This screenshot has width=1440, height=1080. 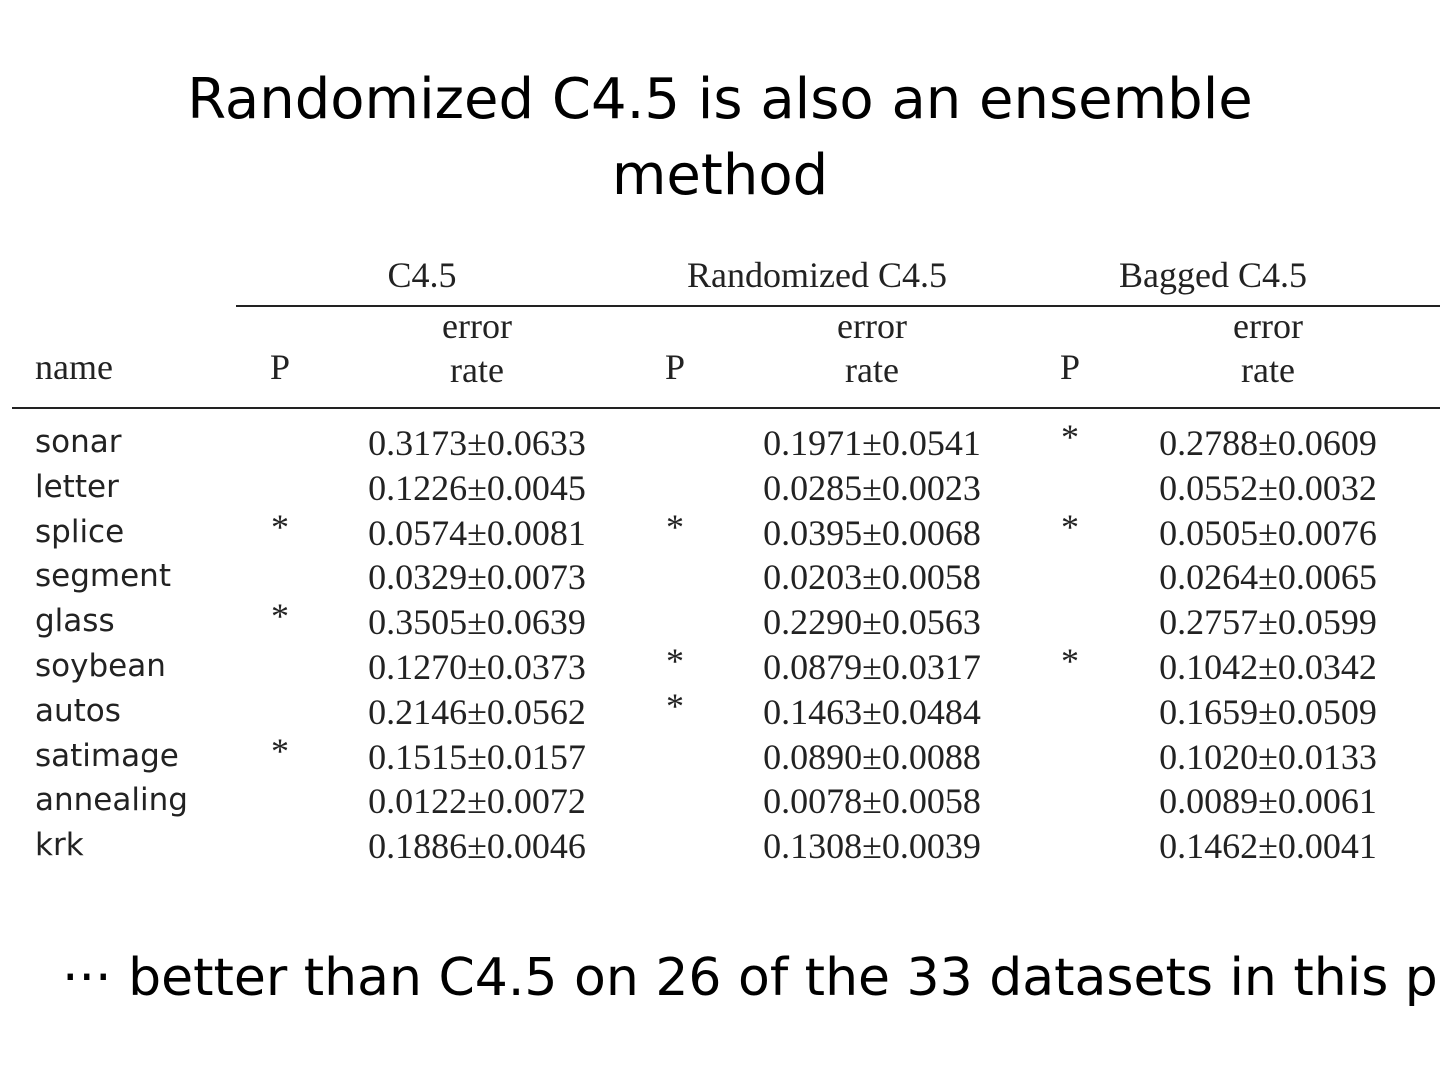 What do you see at coordinates (75, 621) in the screenshot?
I see `row-name: glass` at bounding box center [75, 621].